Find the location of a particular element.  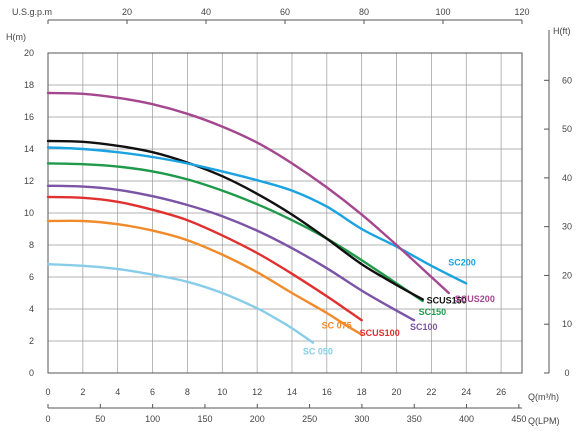

gpm-tick-label: 20 is located at coordinates (127, 12).